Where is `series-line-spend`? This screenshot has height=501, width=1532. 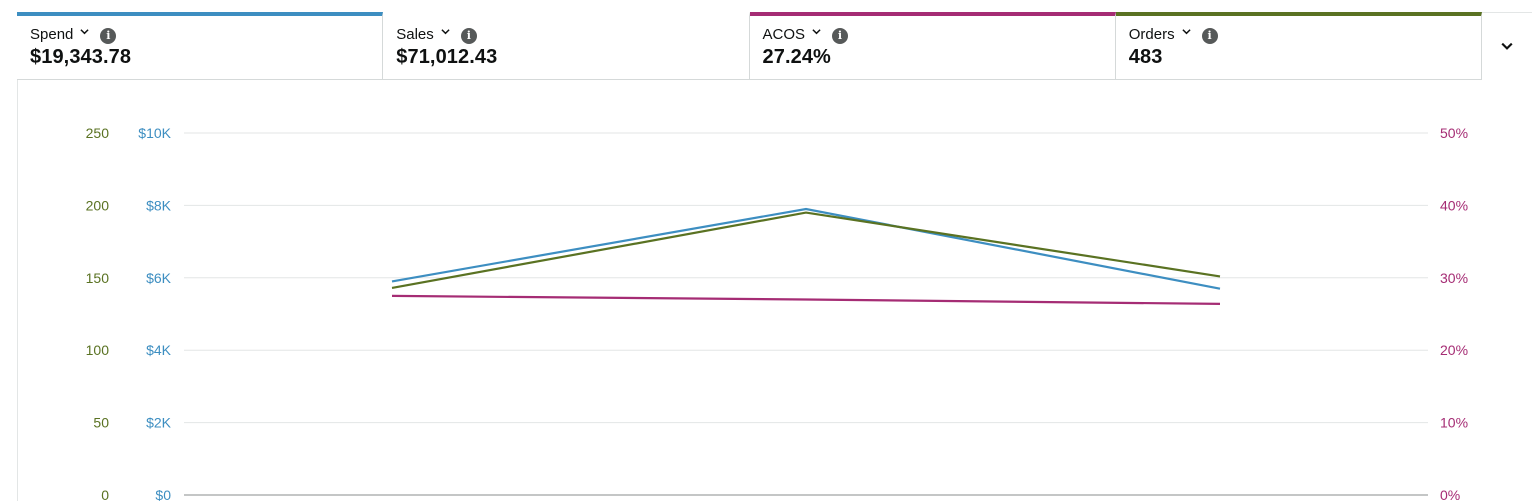
series-line-spend is located at coordinates (806, 248).